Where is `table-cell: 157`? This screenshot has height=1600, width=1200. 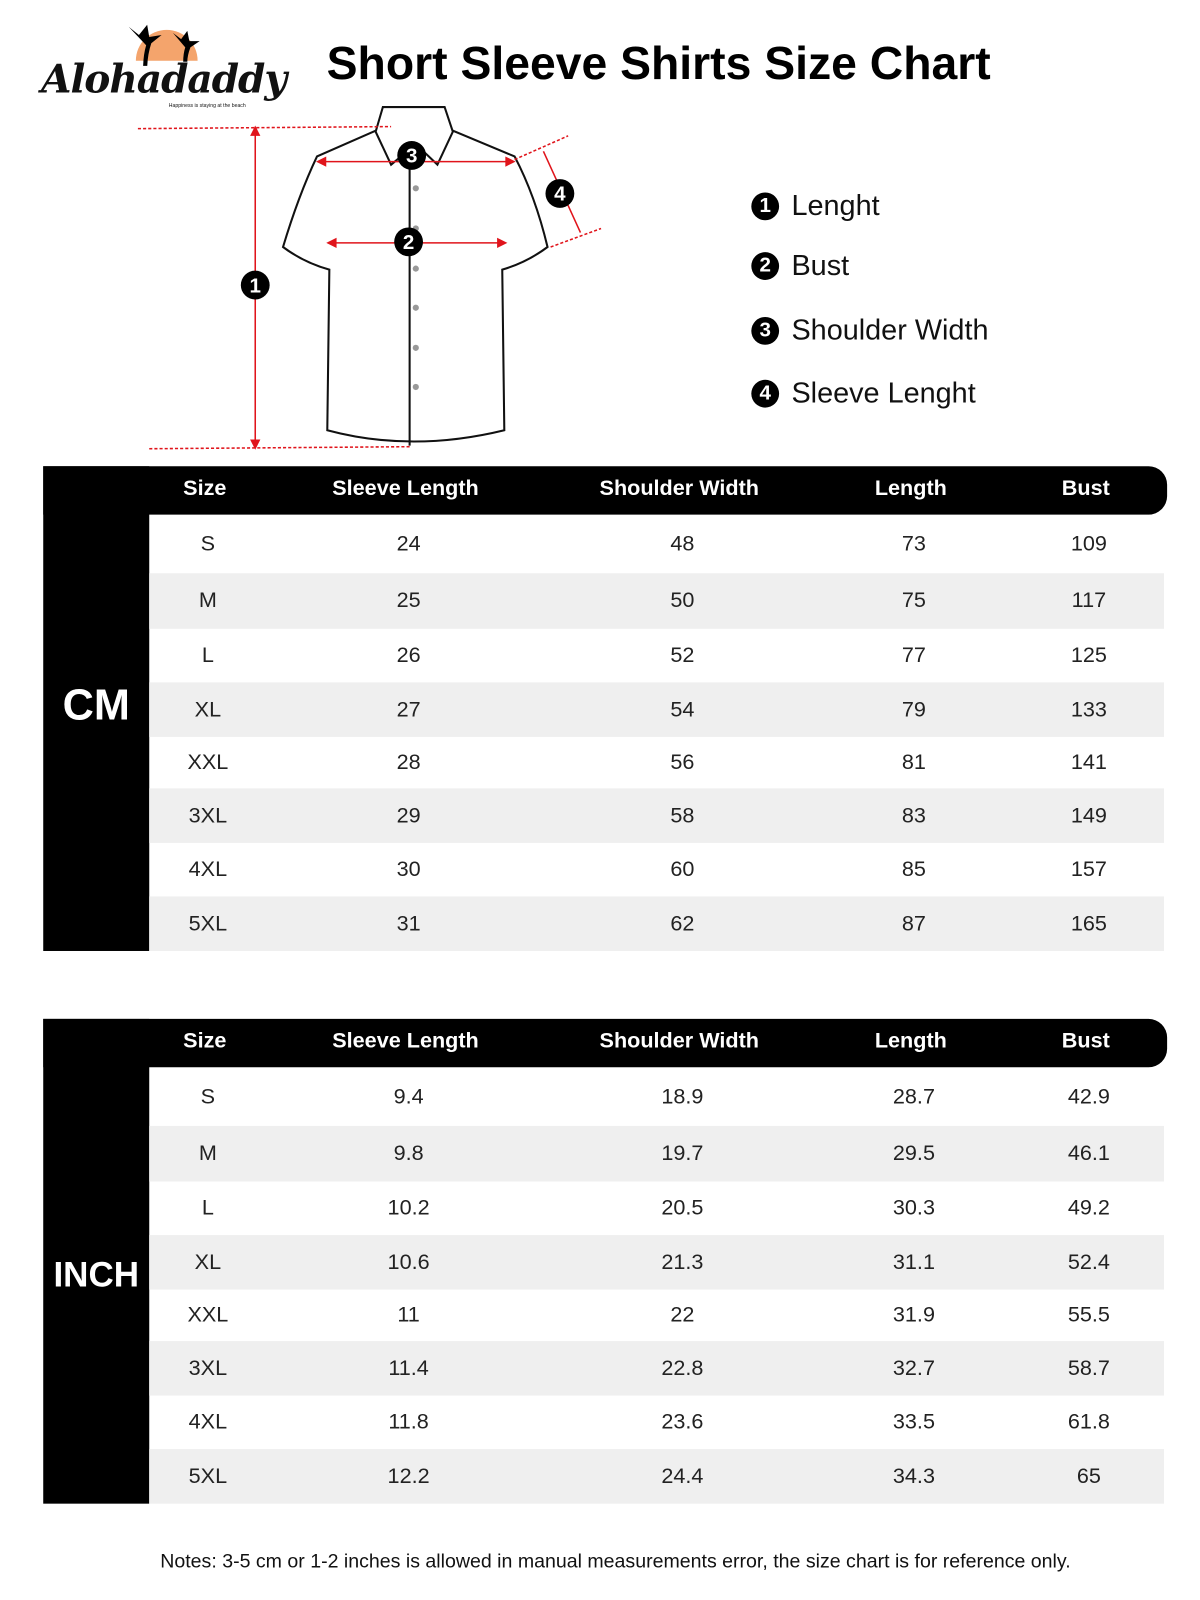 table-cell: 157 is located at coordinates (1088, 869).